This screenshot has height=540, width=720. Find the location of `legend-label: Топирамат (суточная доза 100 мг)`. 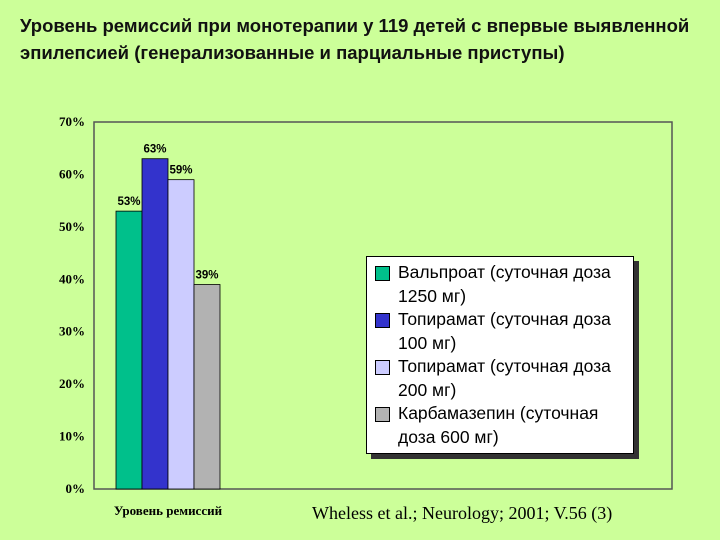

legend-label: Топирамат (суточная доза 100 мг) is located at coordinates (504, 331).